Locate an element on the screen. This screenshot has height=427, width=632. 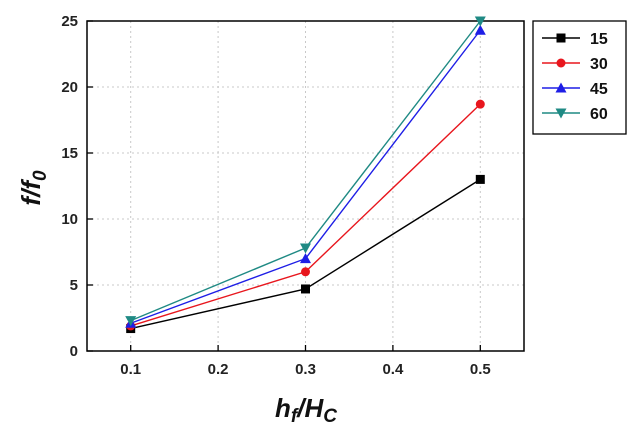
y-tick-label: 5 is located at coordinates (74, 285).